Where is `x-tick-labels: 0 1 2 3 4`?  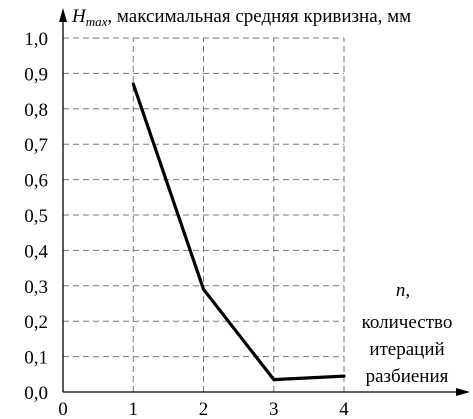 x-tick-labels: 0 1 2 3 4 is located at coordinates (203, 409).